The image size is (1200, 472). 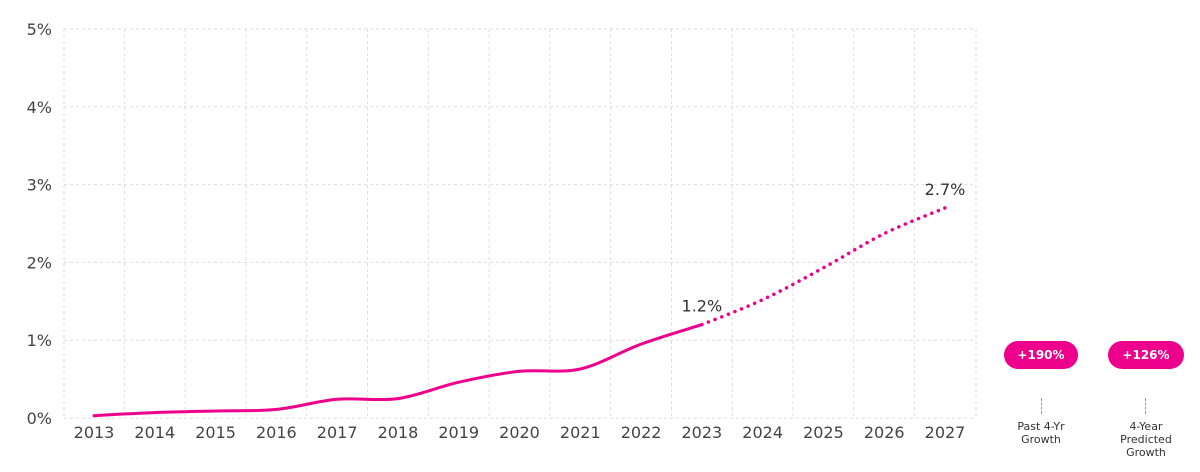 I want to click on forecast-line, so click(x=823, y=266).